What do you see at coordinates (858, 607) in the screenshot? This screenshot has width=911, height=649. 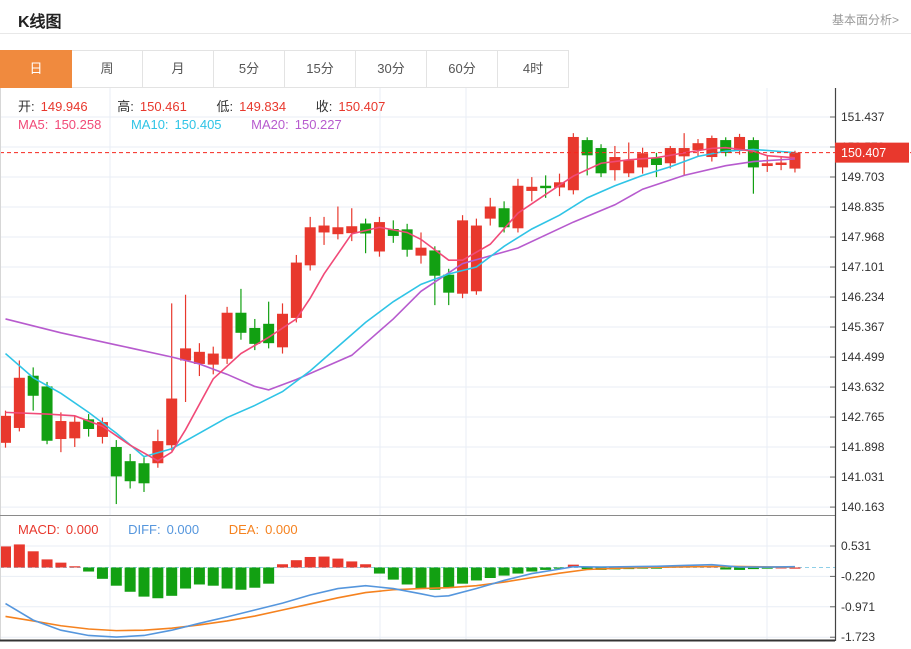 I see `sub-axis-label: -0.971` at bounding box center [858, 607].